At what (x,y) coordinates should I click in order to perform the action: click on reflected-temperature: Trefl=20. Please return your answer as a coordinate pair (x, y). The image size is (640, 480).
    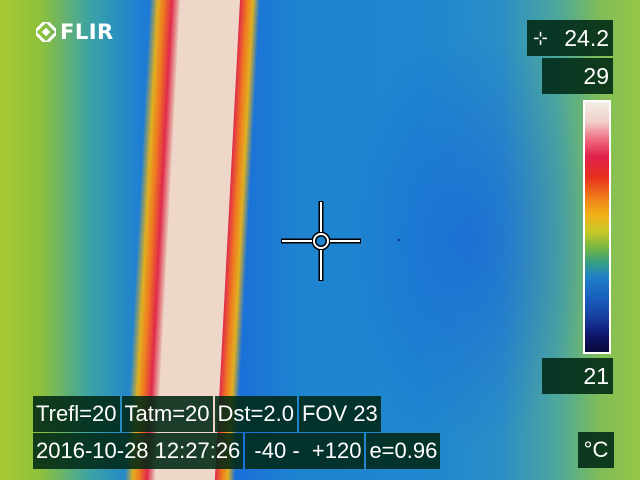
    Looking at the image, I should click on (76, 414).